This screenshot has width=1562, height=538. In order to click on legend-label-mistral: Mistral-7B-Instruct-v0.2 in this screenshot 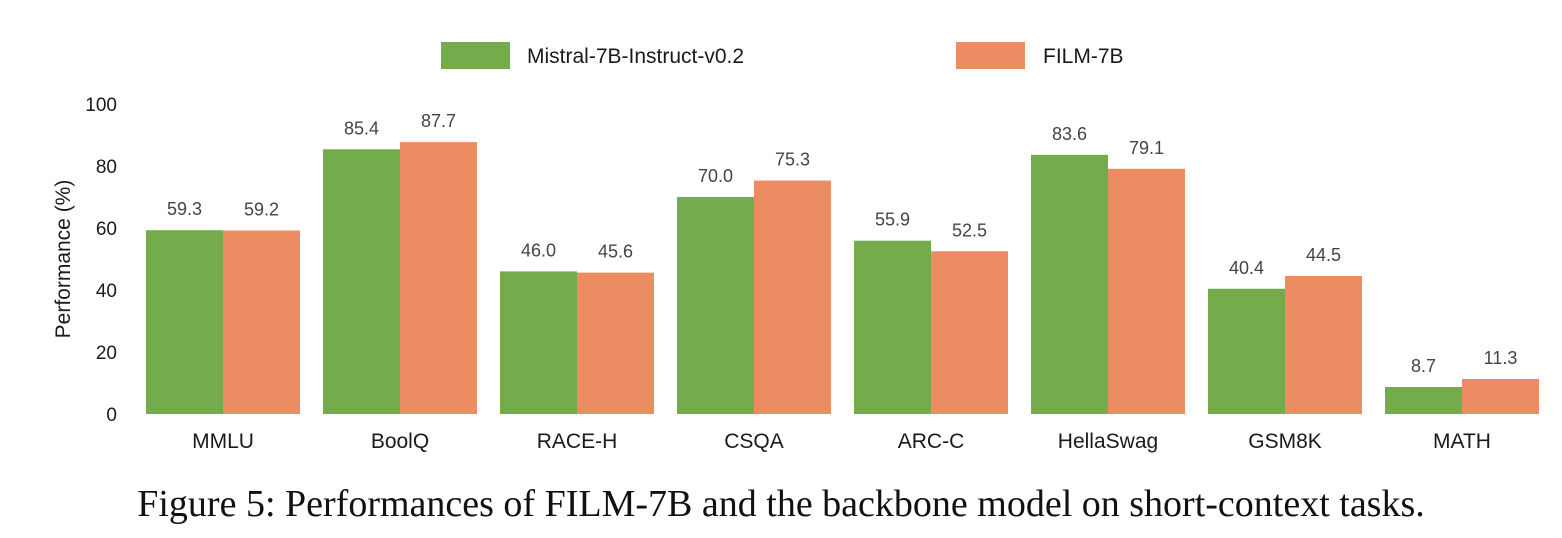, I will do `click(635, 56)`.